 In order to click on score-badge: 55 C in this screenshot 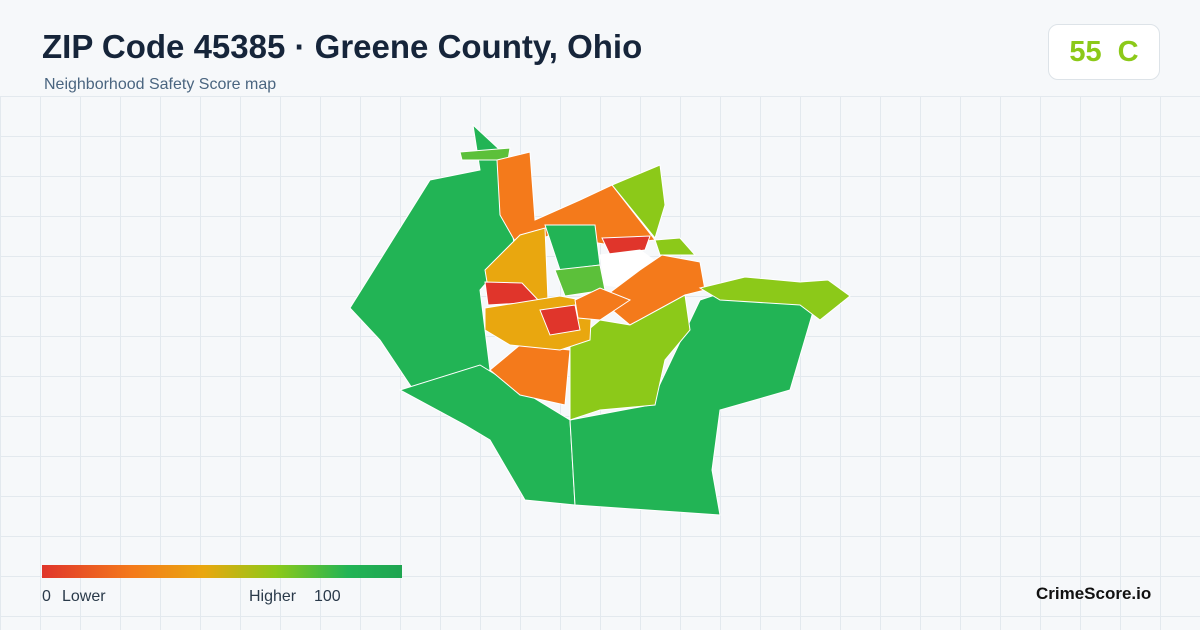, I will do `click(1104, 52)`.